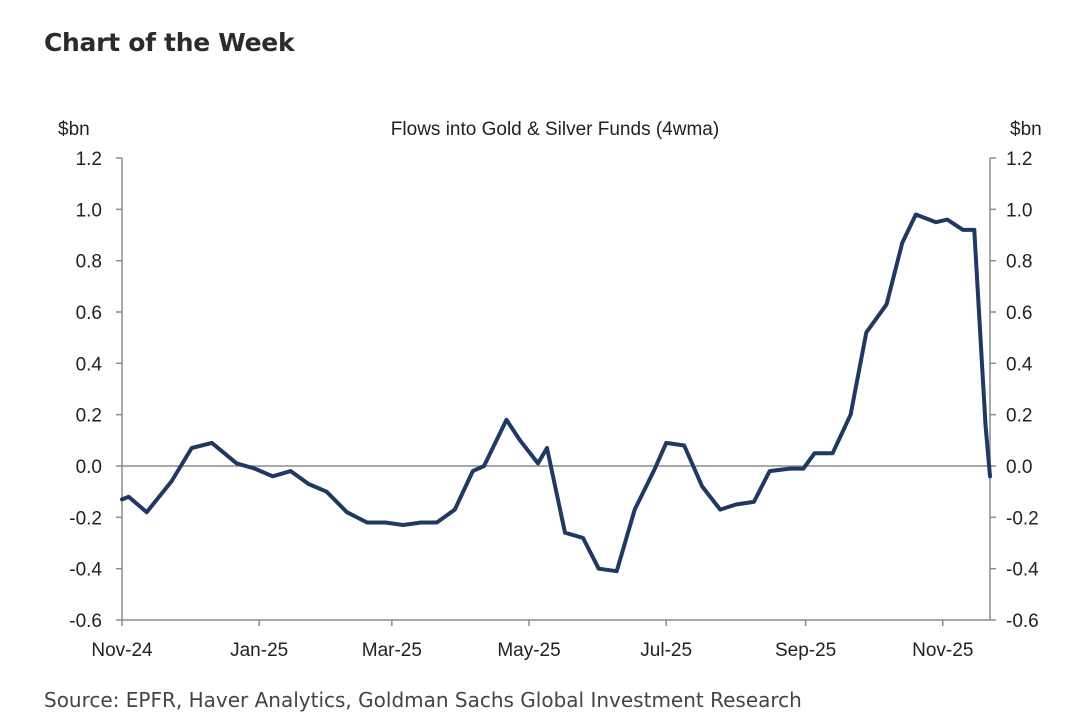 Image resolution: width=1080 pixels, height=723 pixels. Describe the element at coordinates (987, 450) in the screenshot. I see `flows-line-segment` at that location.